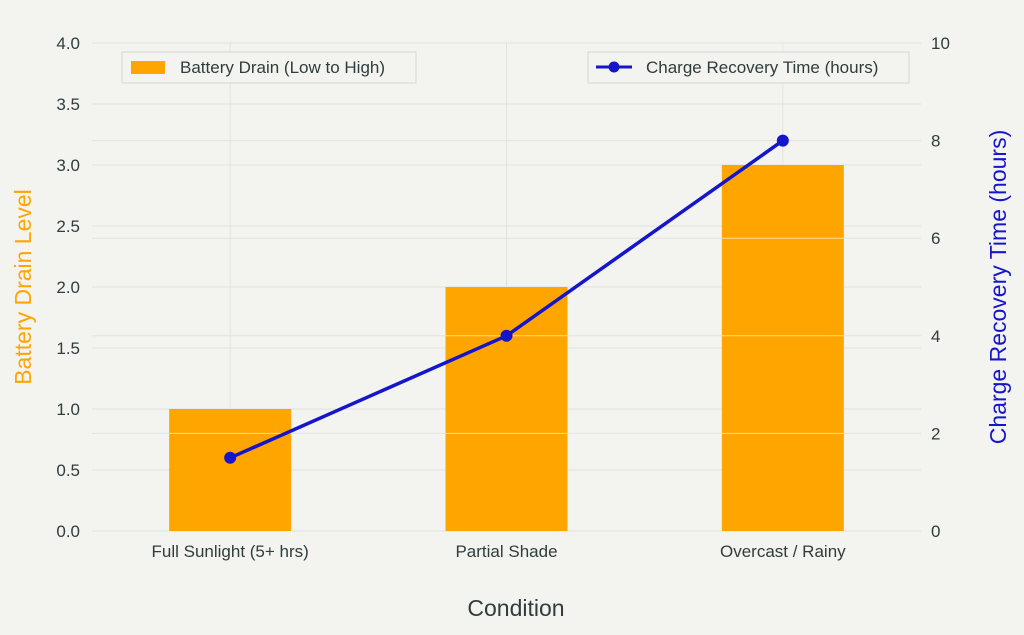 This screenshot has height=635, width=1024. Describe the element at coordinates (940, 287) in the screenshot. I see `right-axis-ticks: 0 2 4 6 8 10` at that location.